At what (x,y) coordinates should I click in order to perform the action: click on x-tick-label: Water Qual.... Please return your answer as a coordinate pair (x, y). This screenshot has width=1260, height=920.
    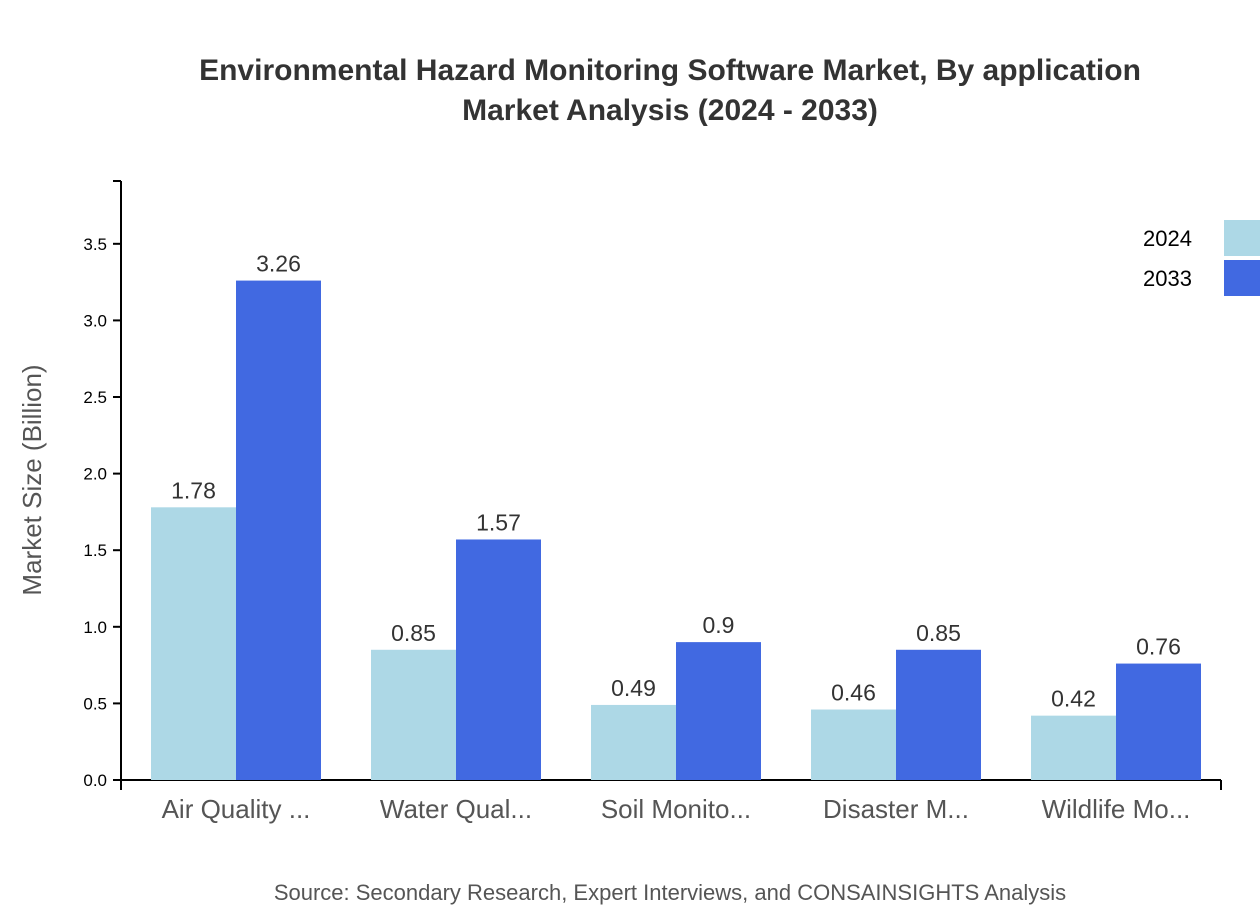
    Looking at the image, I should click on (456, 809).